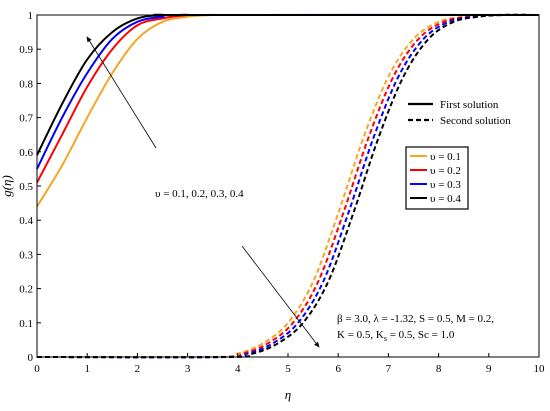  Describe the element at coordinates (26, 324) in the screenshot. I see `y-tick-label: 0.1` at that location.